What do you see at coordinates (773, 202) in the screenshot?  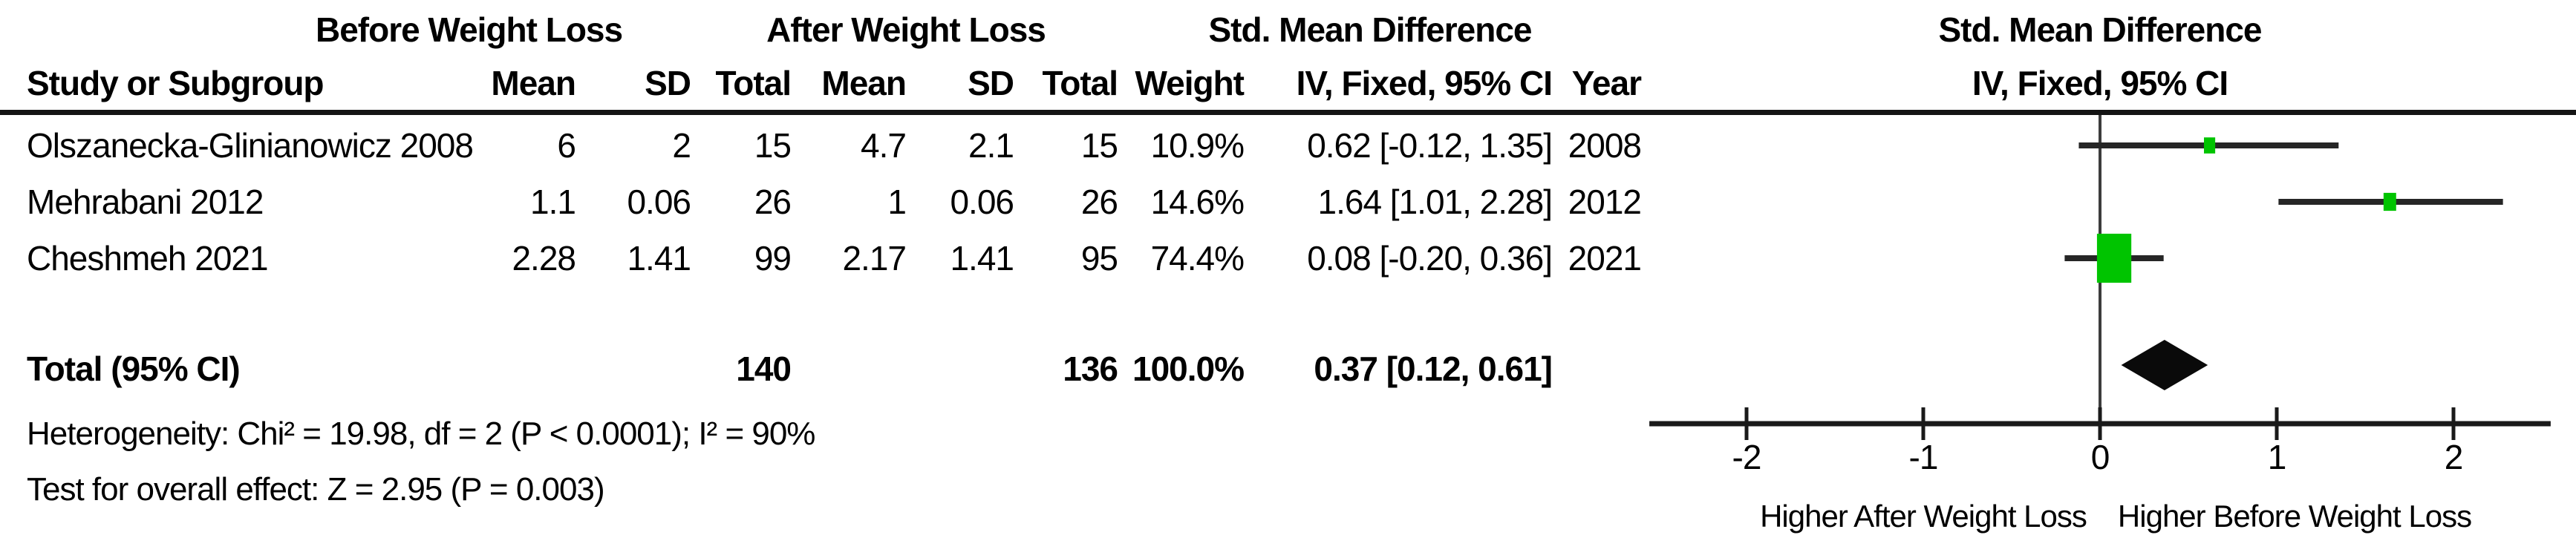 I see `total-before: 26` at bounding box center [773, 202].